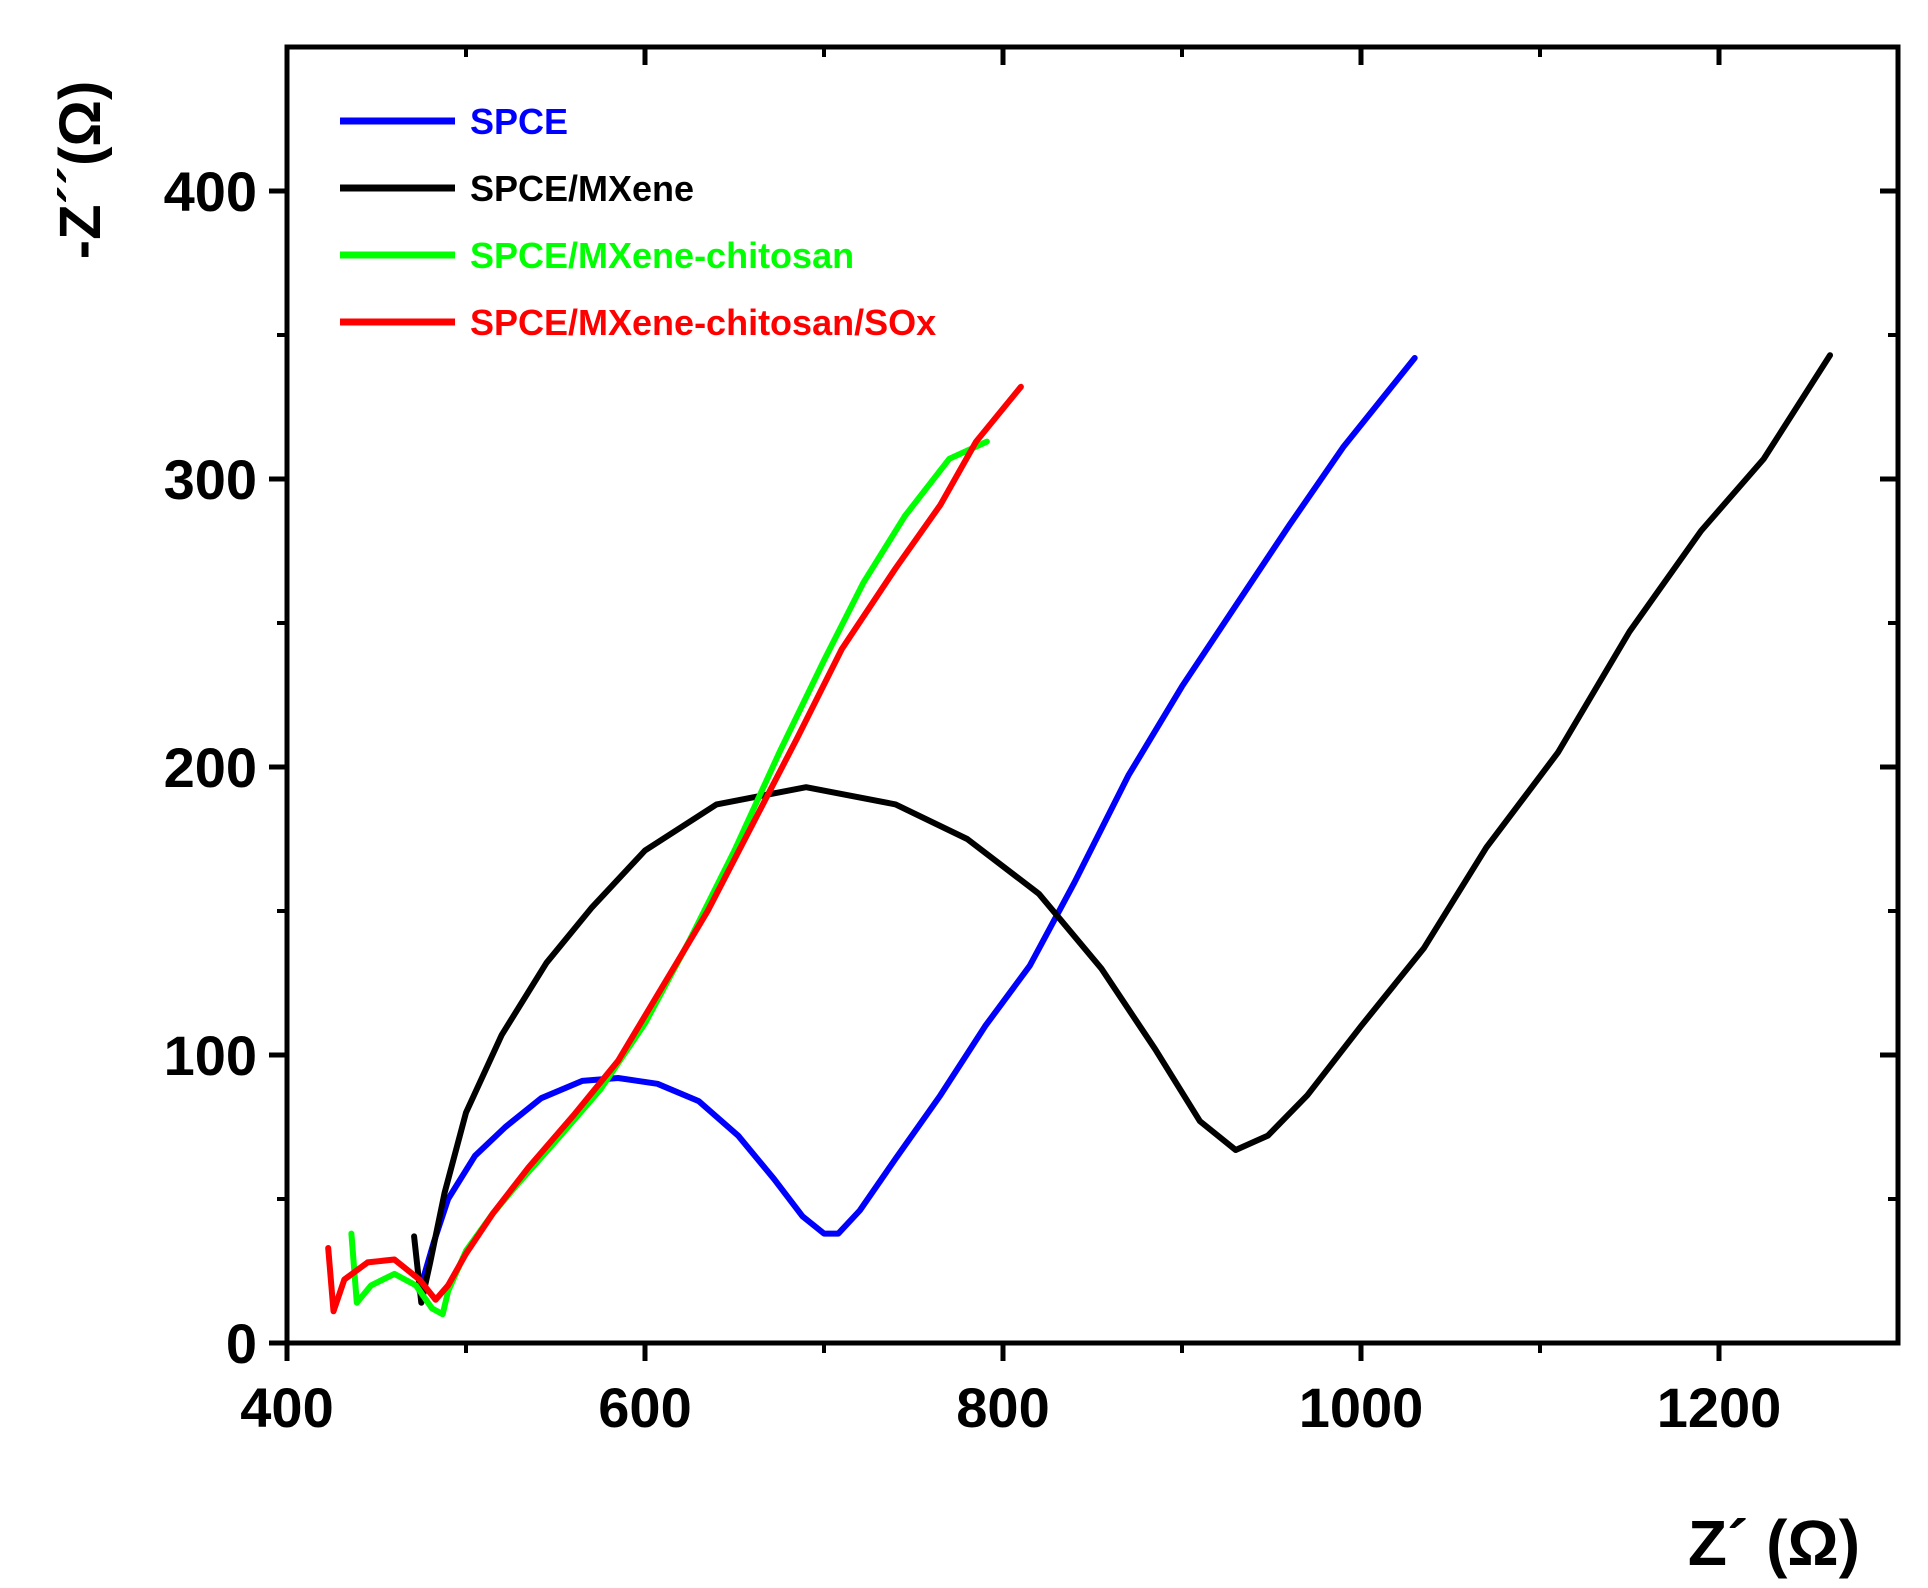 The height and width of the screenshot is (1588, 1928). Describe the element at coordinates (286, 1407) in the screenshot. I see `x-tick-label: 400` at that location.